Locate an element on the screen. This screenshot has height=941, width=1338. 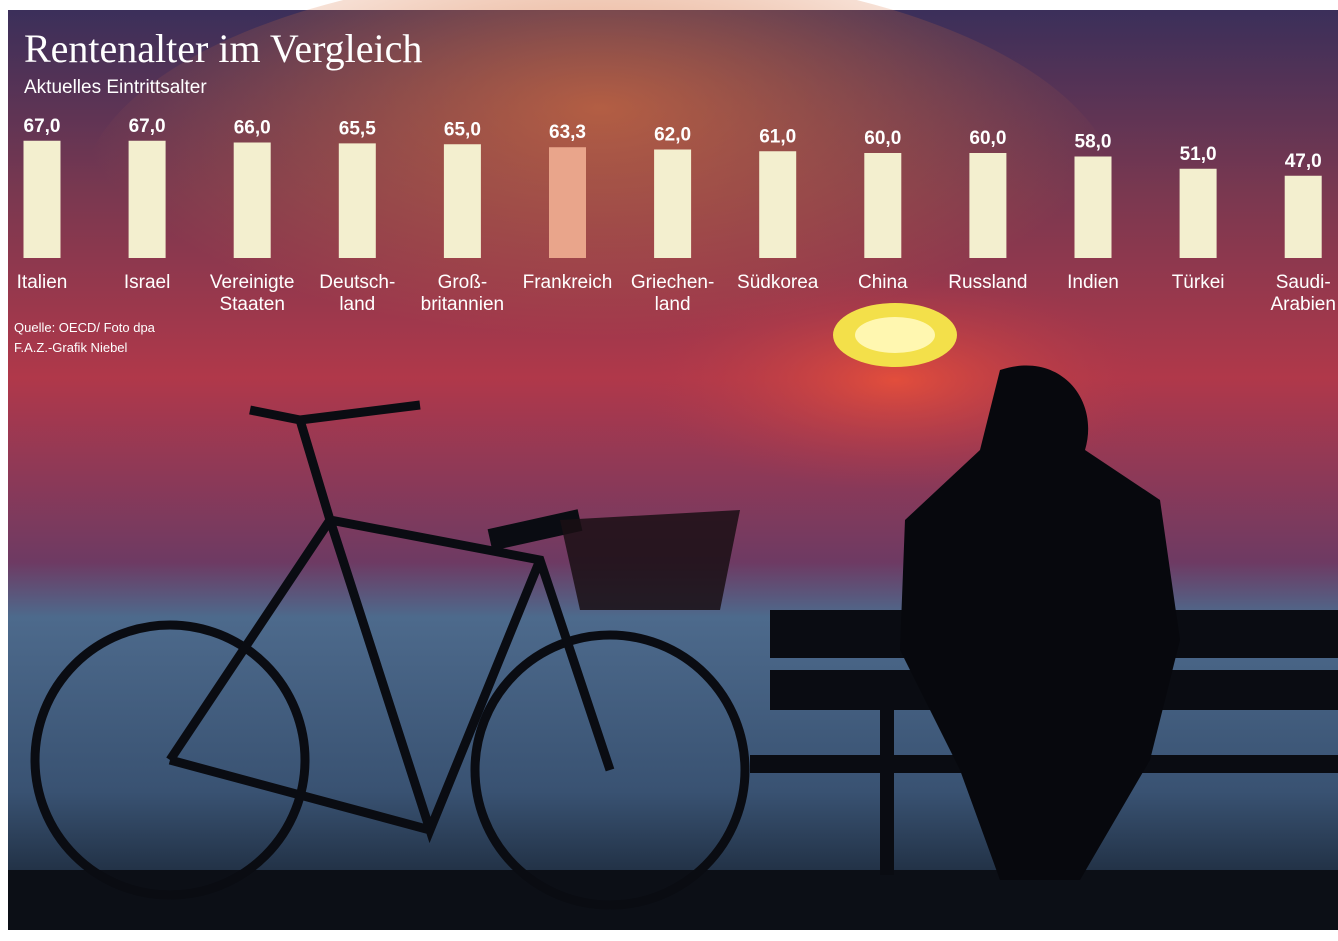
category-label: Vereinigte Staaten is located at coordinates (252, 293).